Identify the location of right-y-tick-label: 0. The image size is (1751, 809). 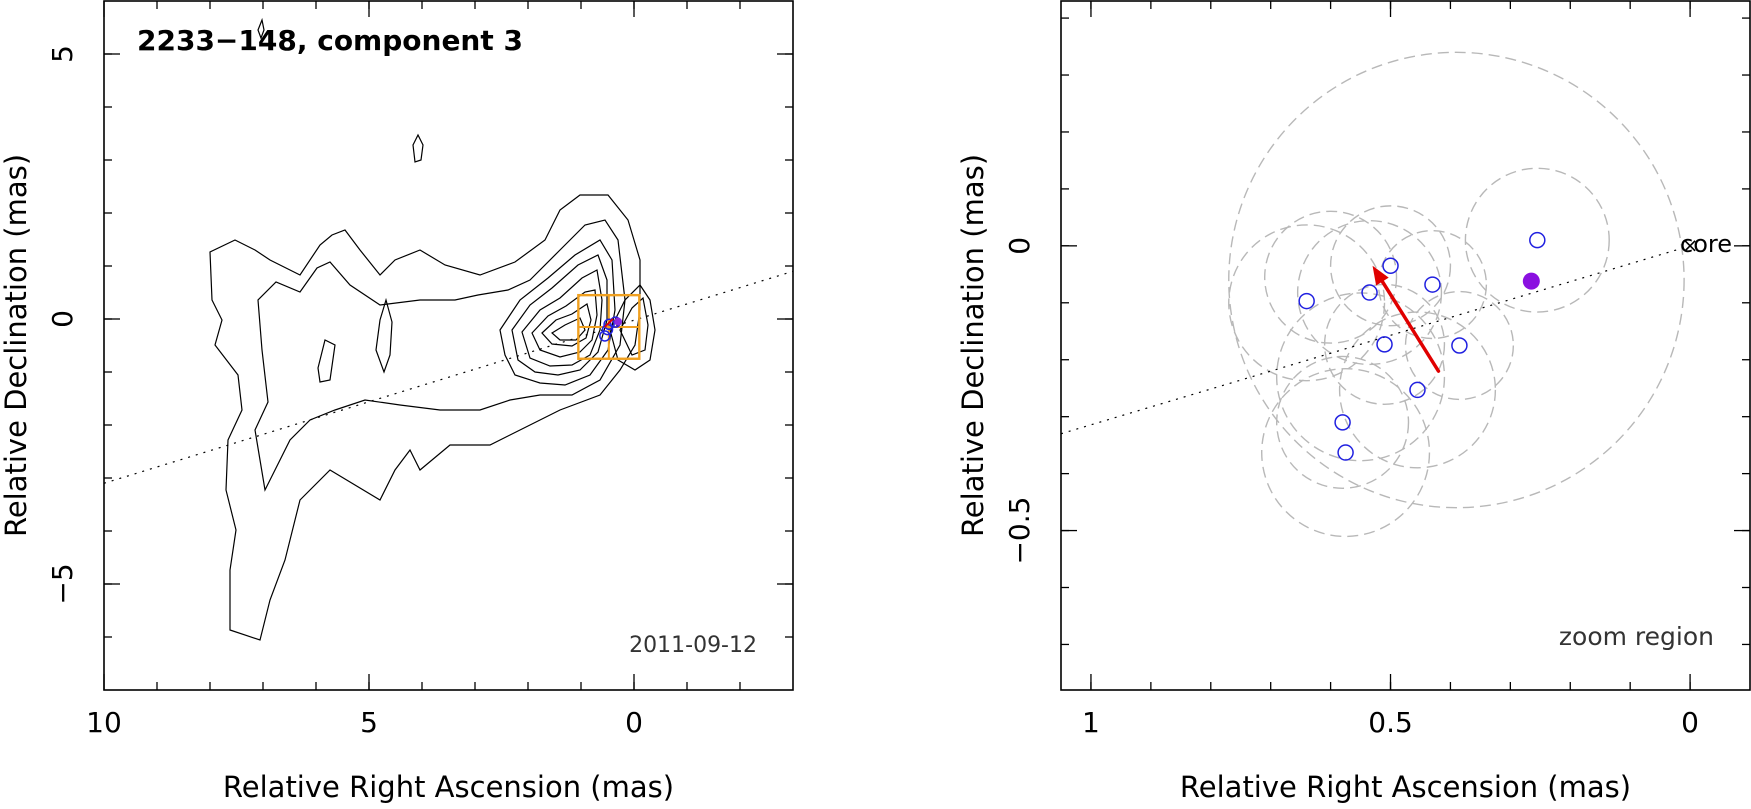
(1019, 246).